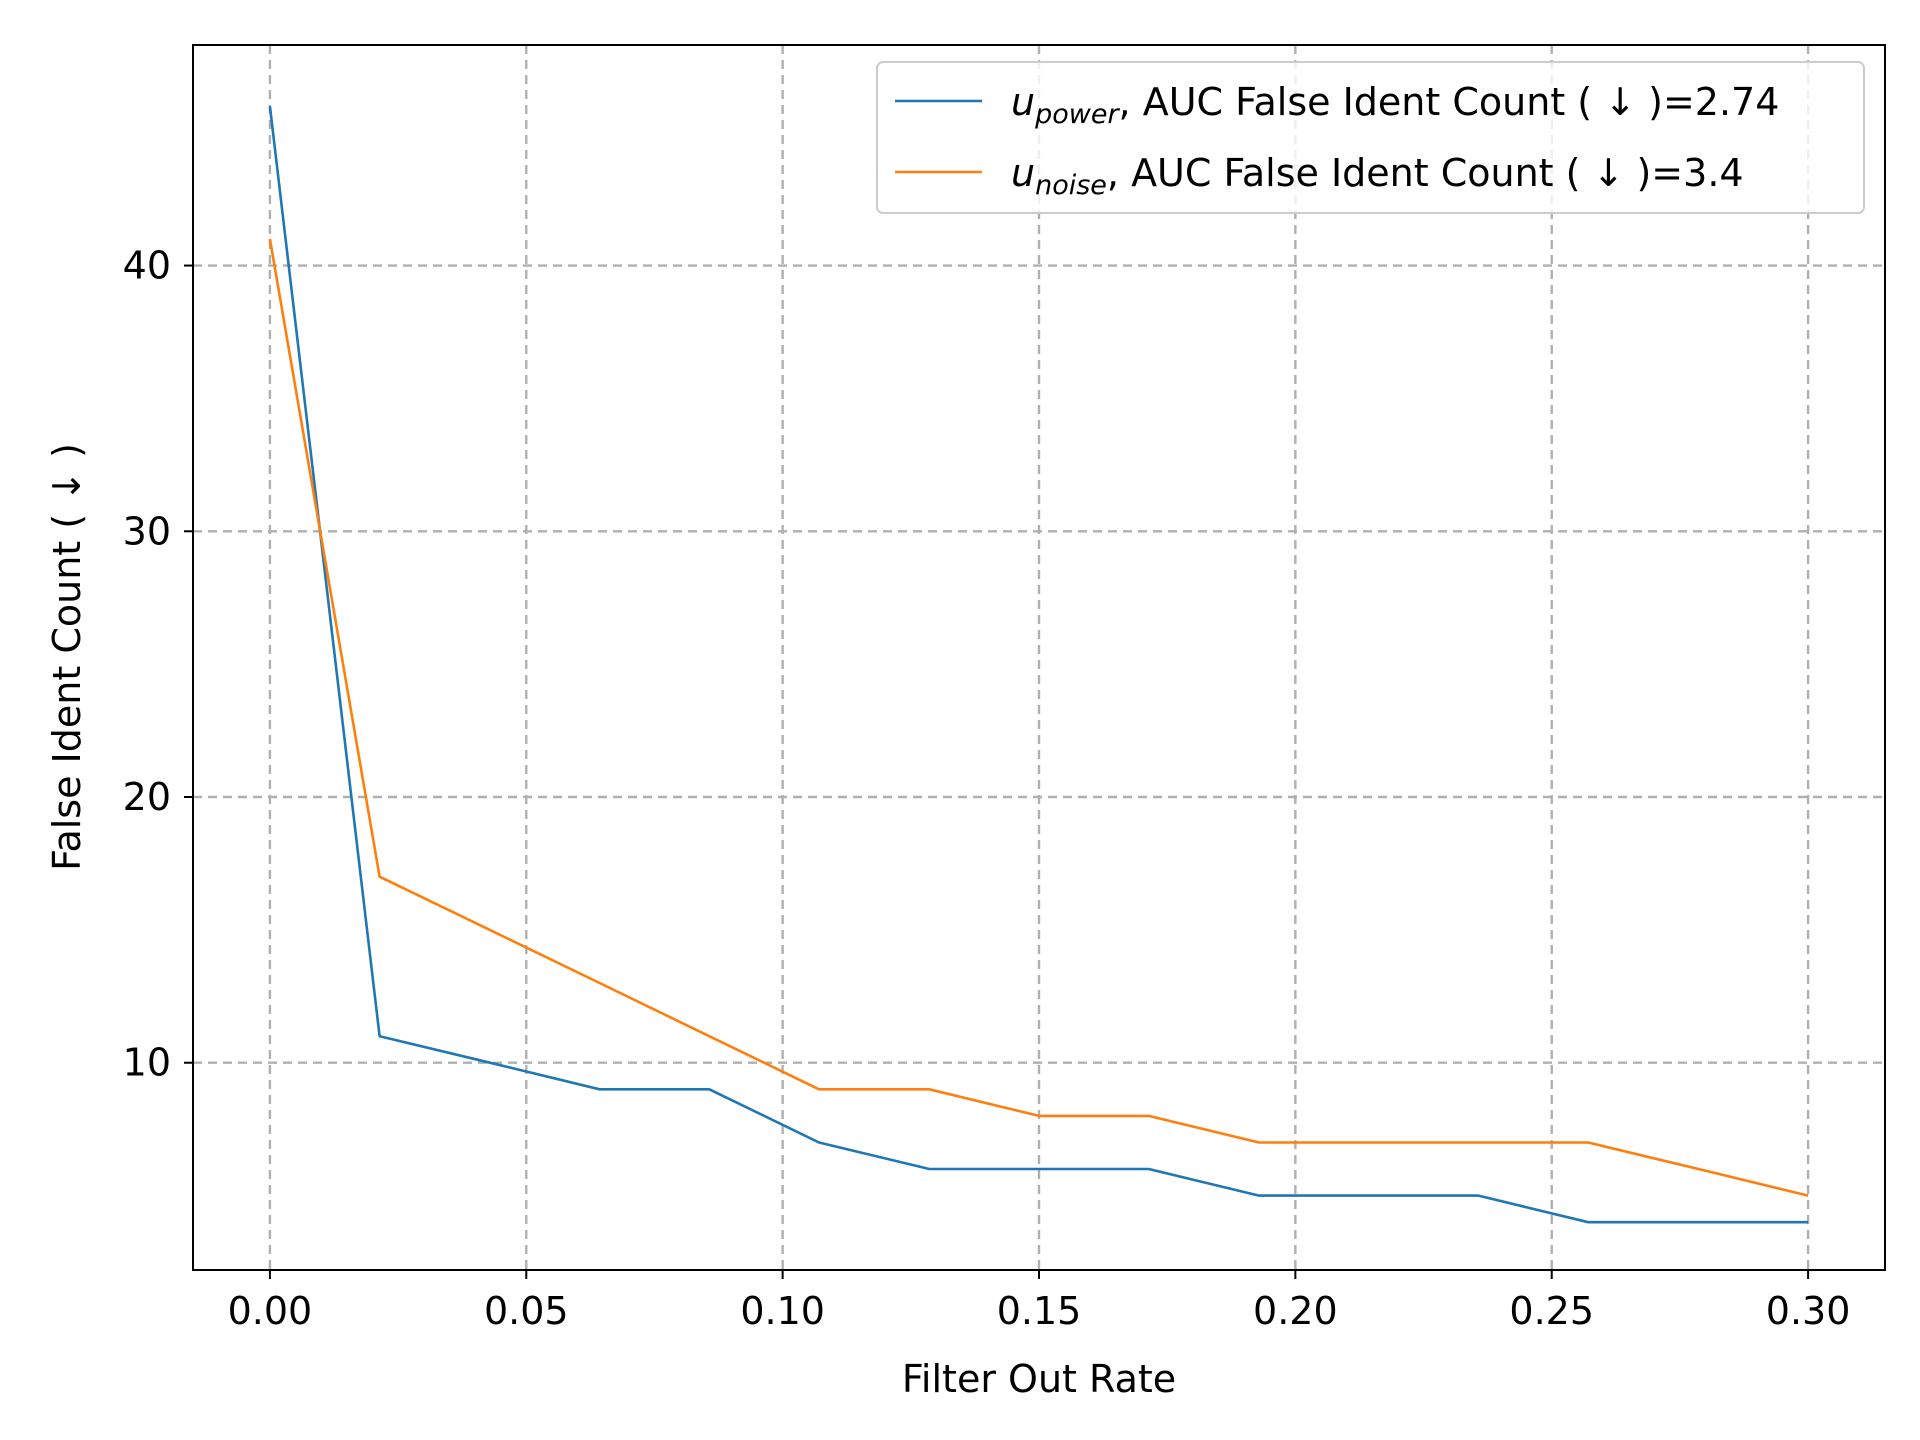 The width and height of the screenshot is (1920, 1440). I want to click on x-tick-label: 0.00, so click(270, 1311).